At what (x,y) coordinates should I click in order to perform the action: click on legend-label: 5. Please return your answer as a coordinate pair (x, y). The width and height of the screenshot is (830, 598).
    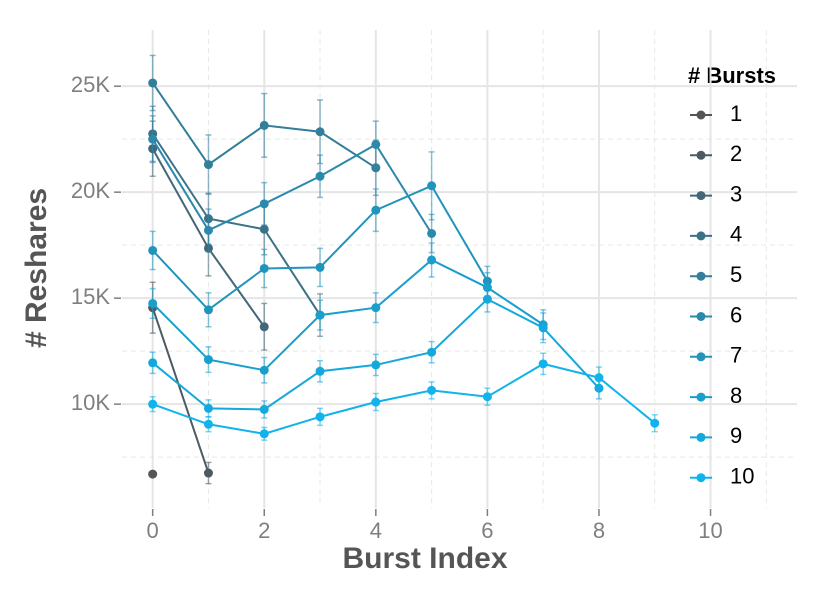
    Looking at the image, I should click on (736, 274).